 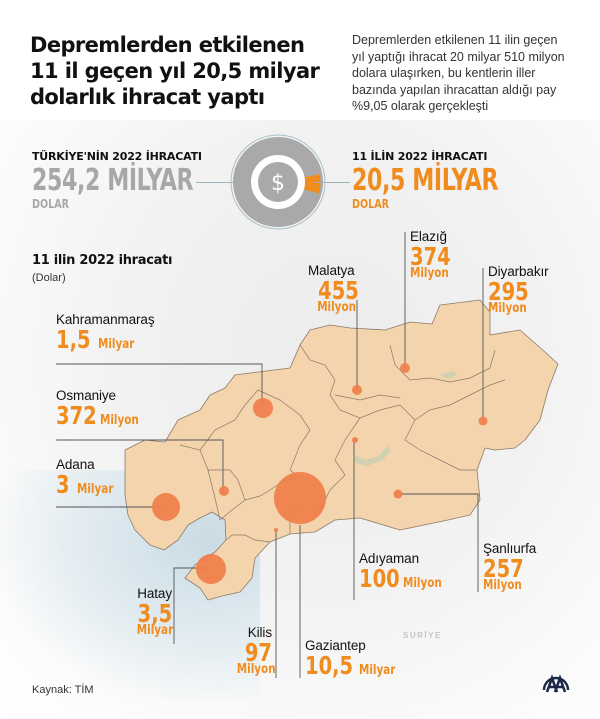 I want to click on dollar-icon: $, so click(x=278, y=183).